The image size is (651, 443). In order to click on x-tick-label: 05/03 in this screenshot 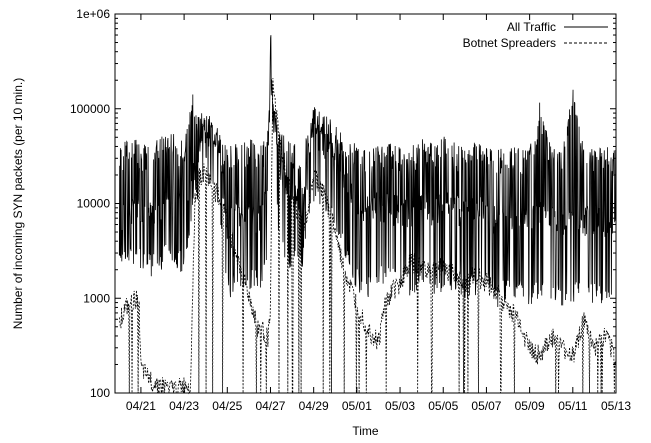, I will do `click(400, 406)`.